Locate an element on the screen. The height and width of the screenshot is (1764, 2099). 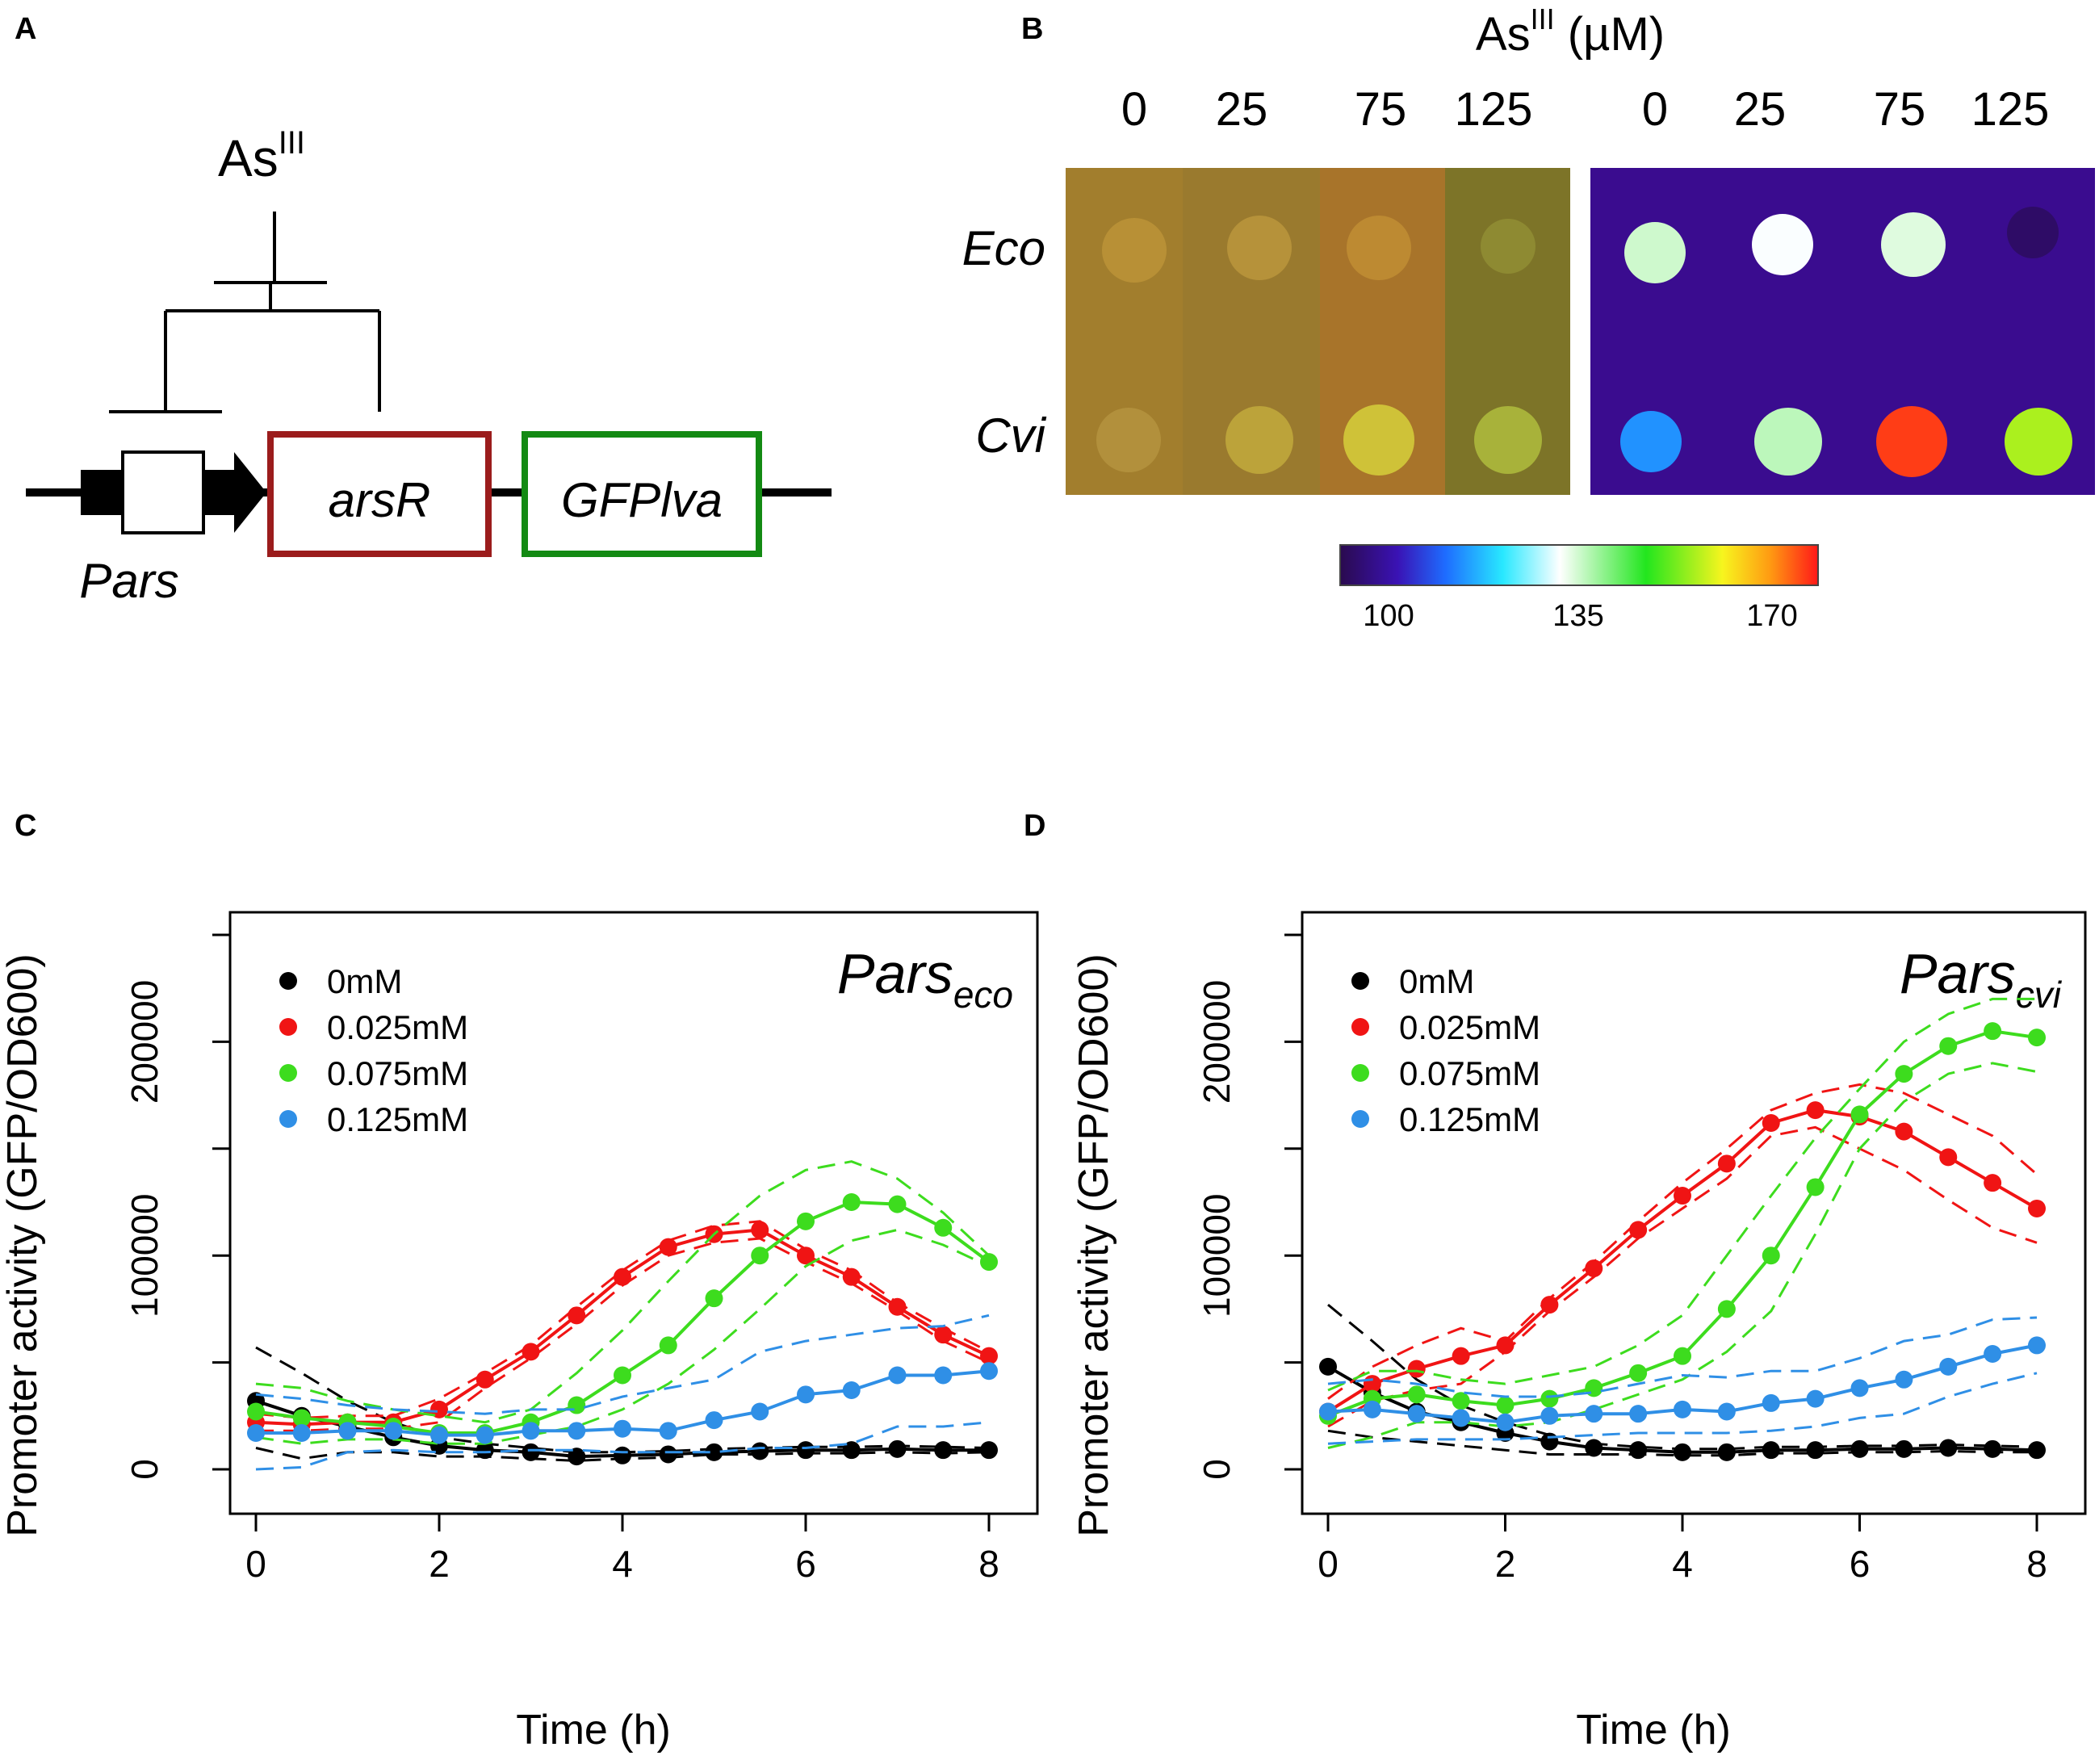
chart-title: Parscvi is located at coordinates (1981, 979).